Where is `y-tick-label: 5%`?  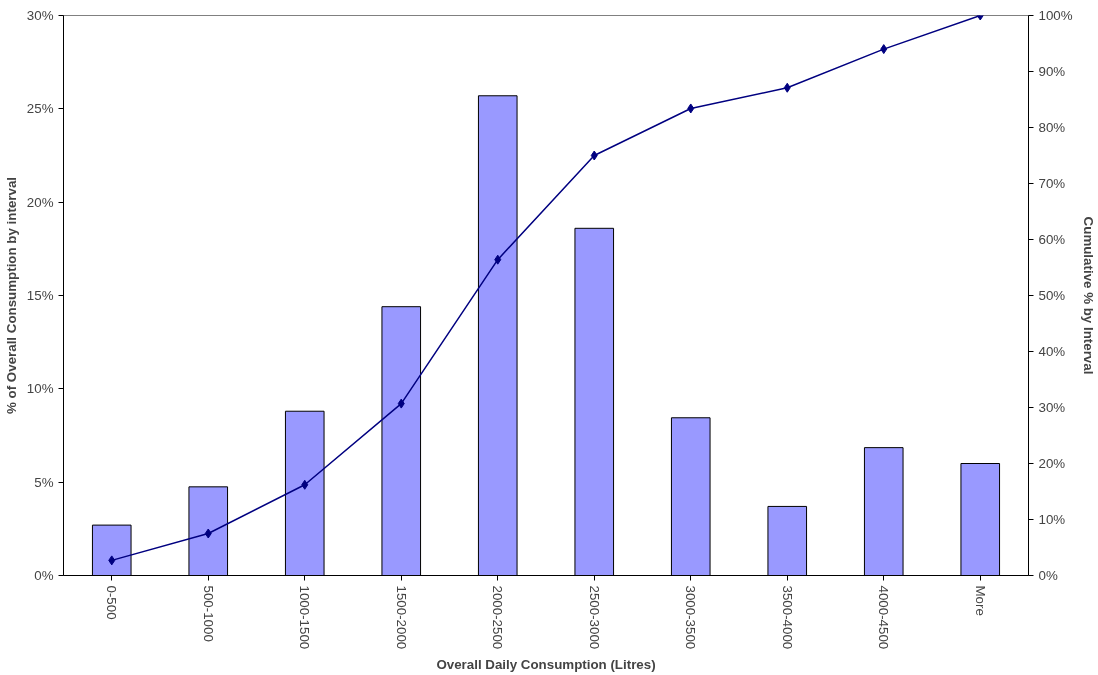 y-tick-label: 5% is located at coordinates (44, 482).